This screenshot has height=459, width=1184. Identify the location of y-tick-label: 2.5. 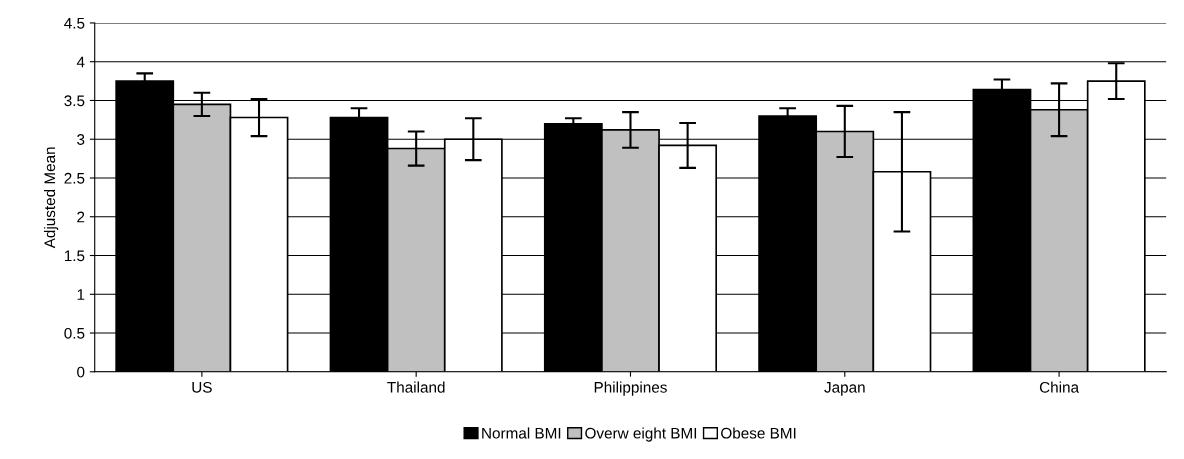
(74, 178).